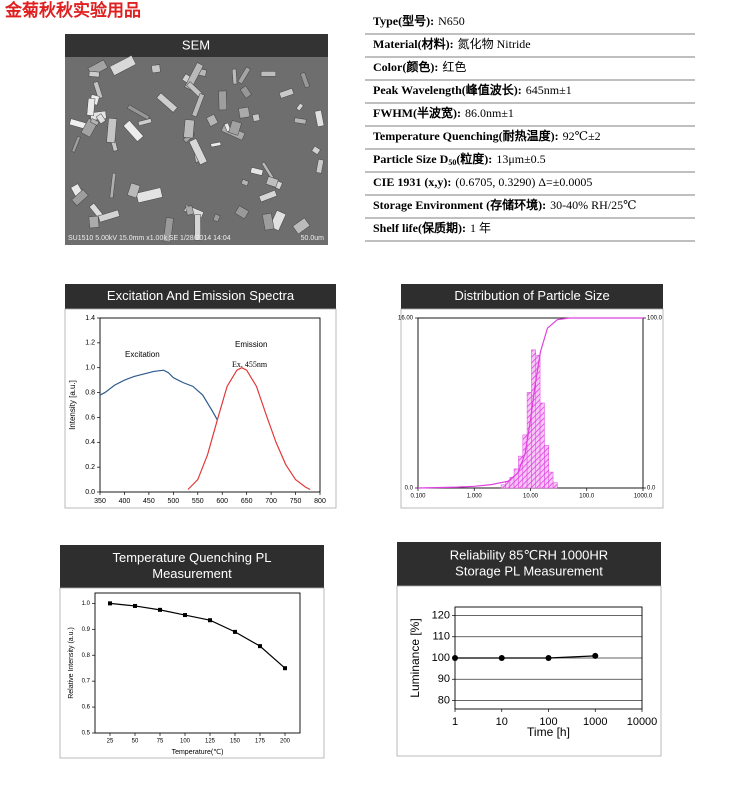  I want to click on y-tick-label: 0.7, so click(86, 682).